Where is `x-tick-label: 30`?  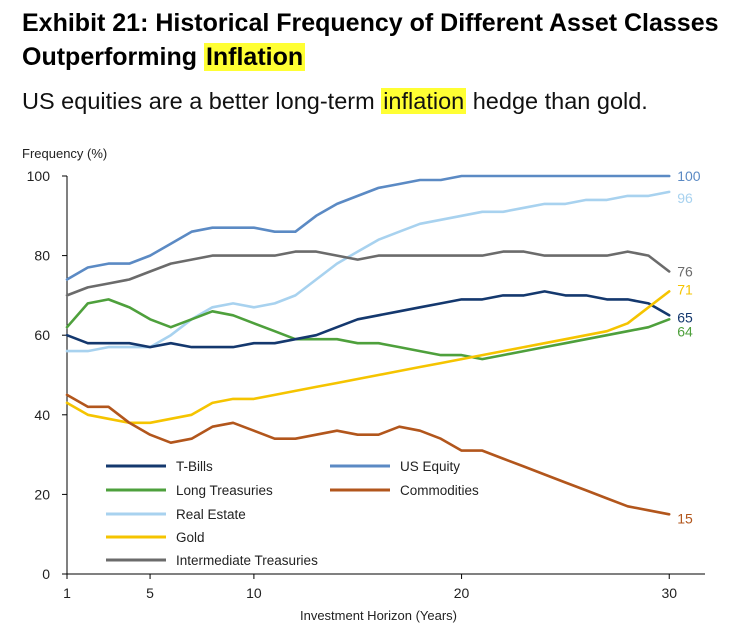
x-tick-label: 30 is located at coordinates (669, 593).